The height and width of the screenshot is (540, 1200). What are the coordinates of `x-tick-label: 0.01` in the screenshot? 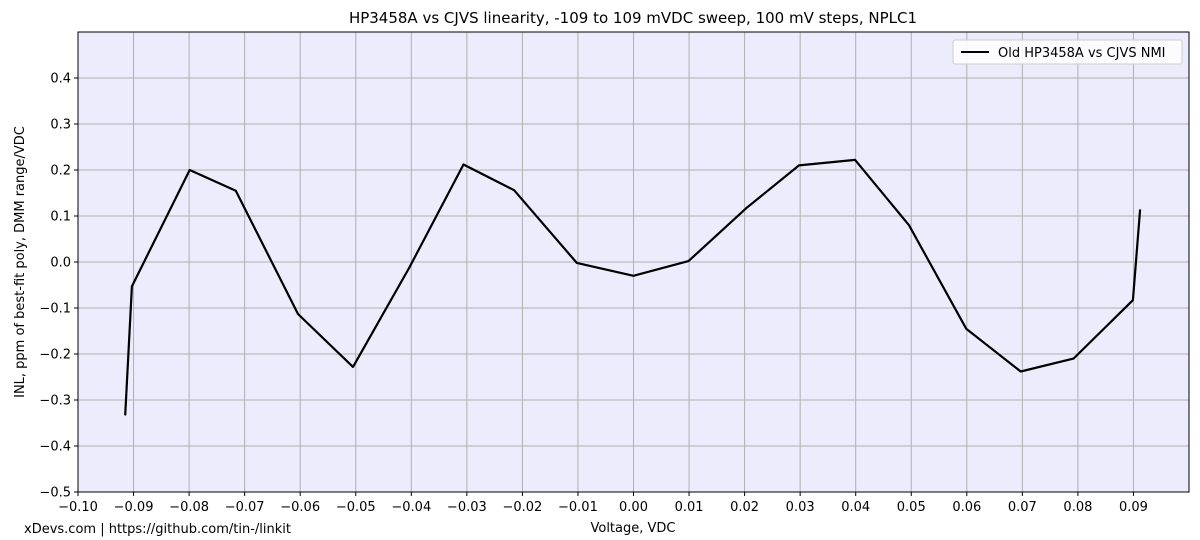 It's located at (689, 507).